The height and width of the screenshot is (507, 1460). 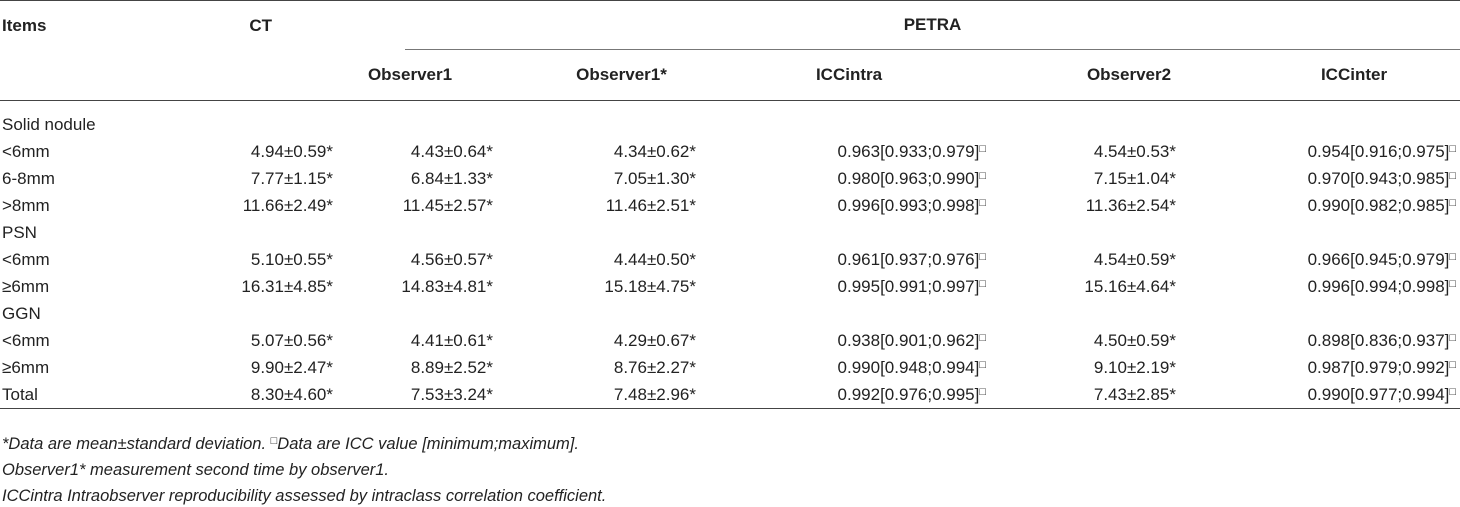 I want to click on cell: 0.961[0.937;0.976]□, so click(x=849, y=259).